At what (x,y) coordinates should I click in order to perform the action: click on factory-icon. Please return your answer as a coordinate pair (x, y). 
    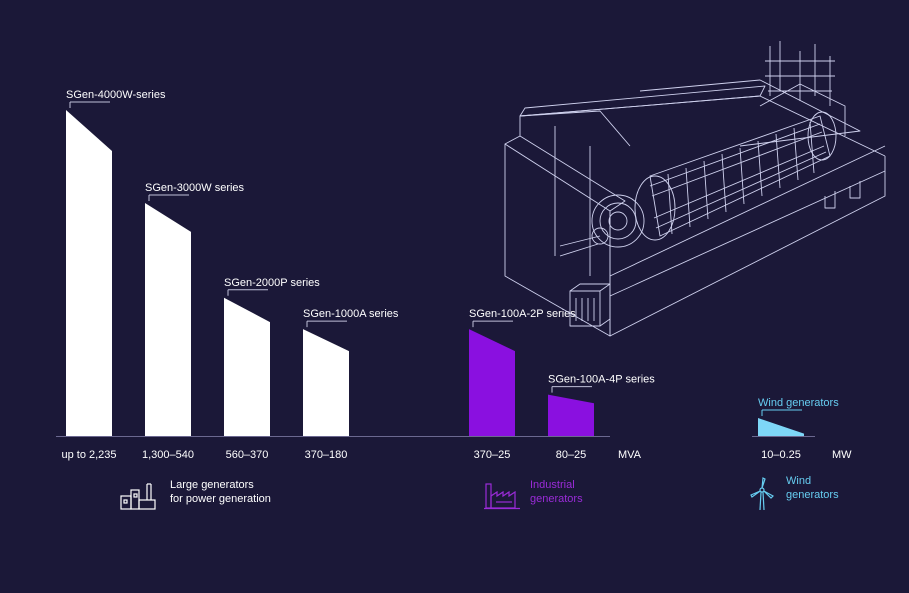
    Looking at the image, I should click on (502, 496).